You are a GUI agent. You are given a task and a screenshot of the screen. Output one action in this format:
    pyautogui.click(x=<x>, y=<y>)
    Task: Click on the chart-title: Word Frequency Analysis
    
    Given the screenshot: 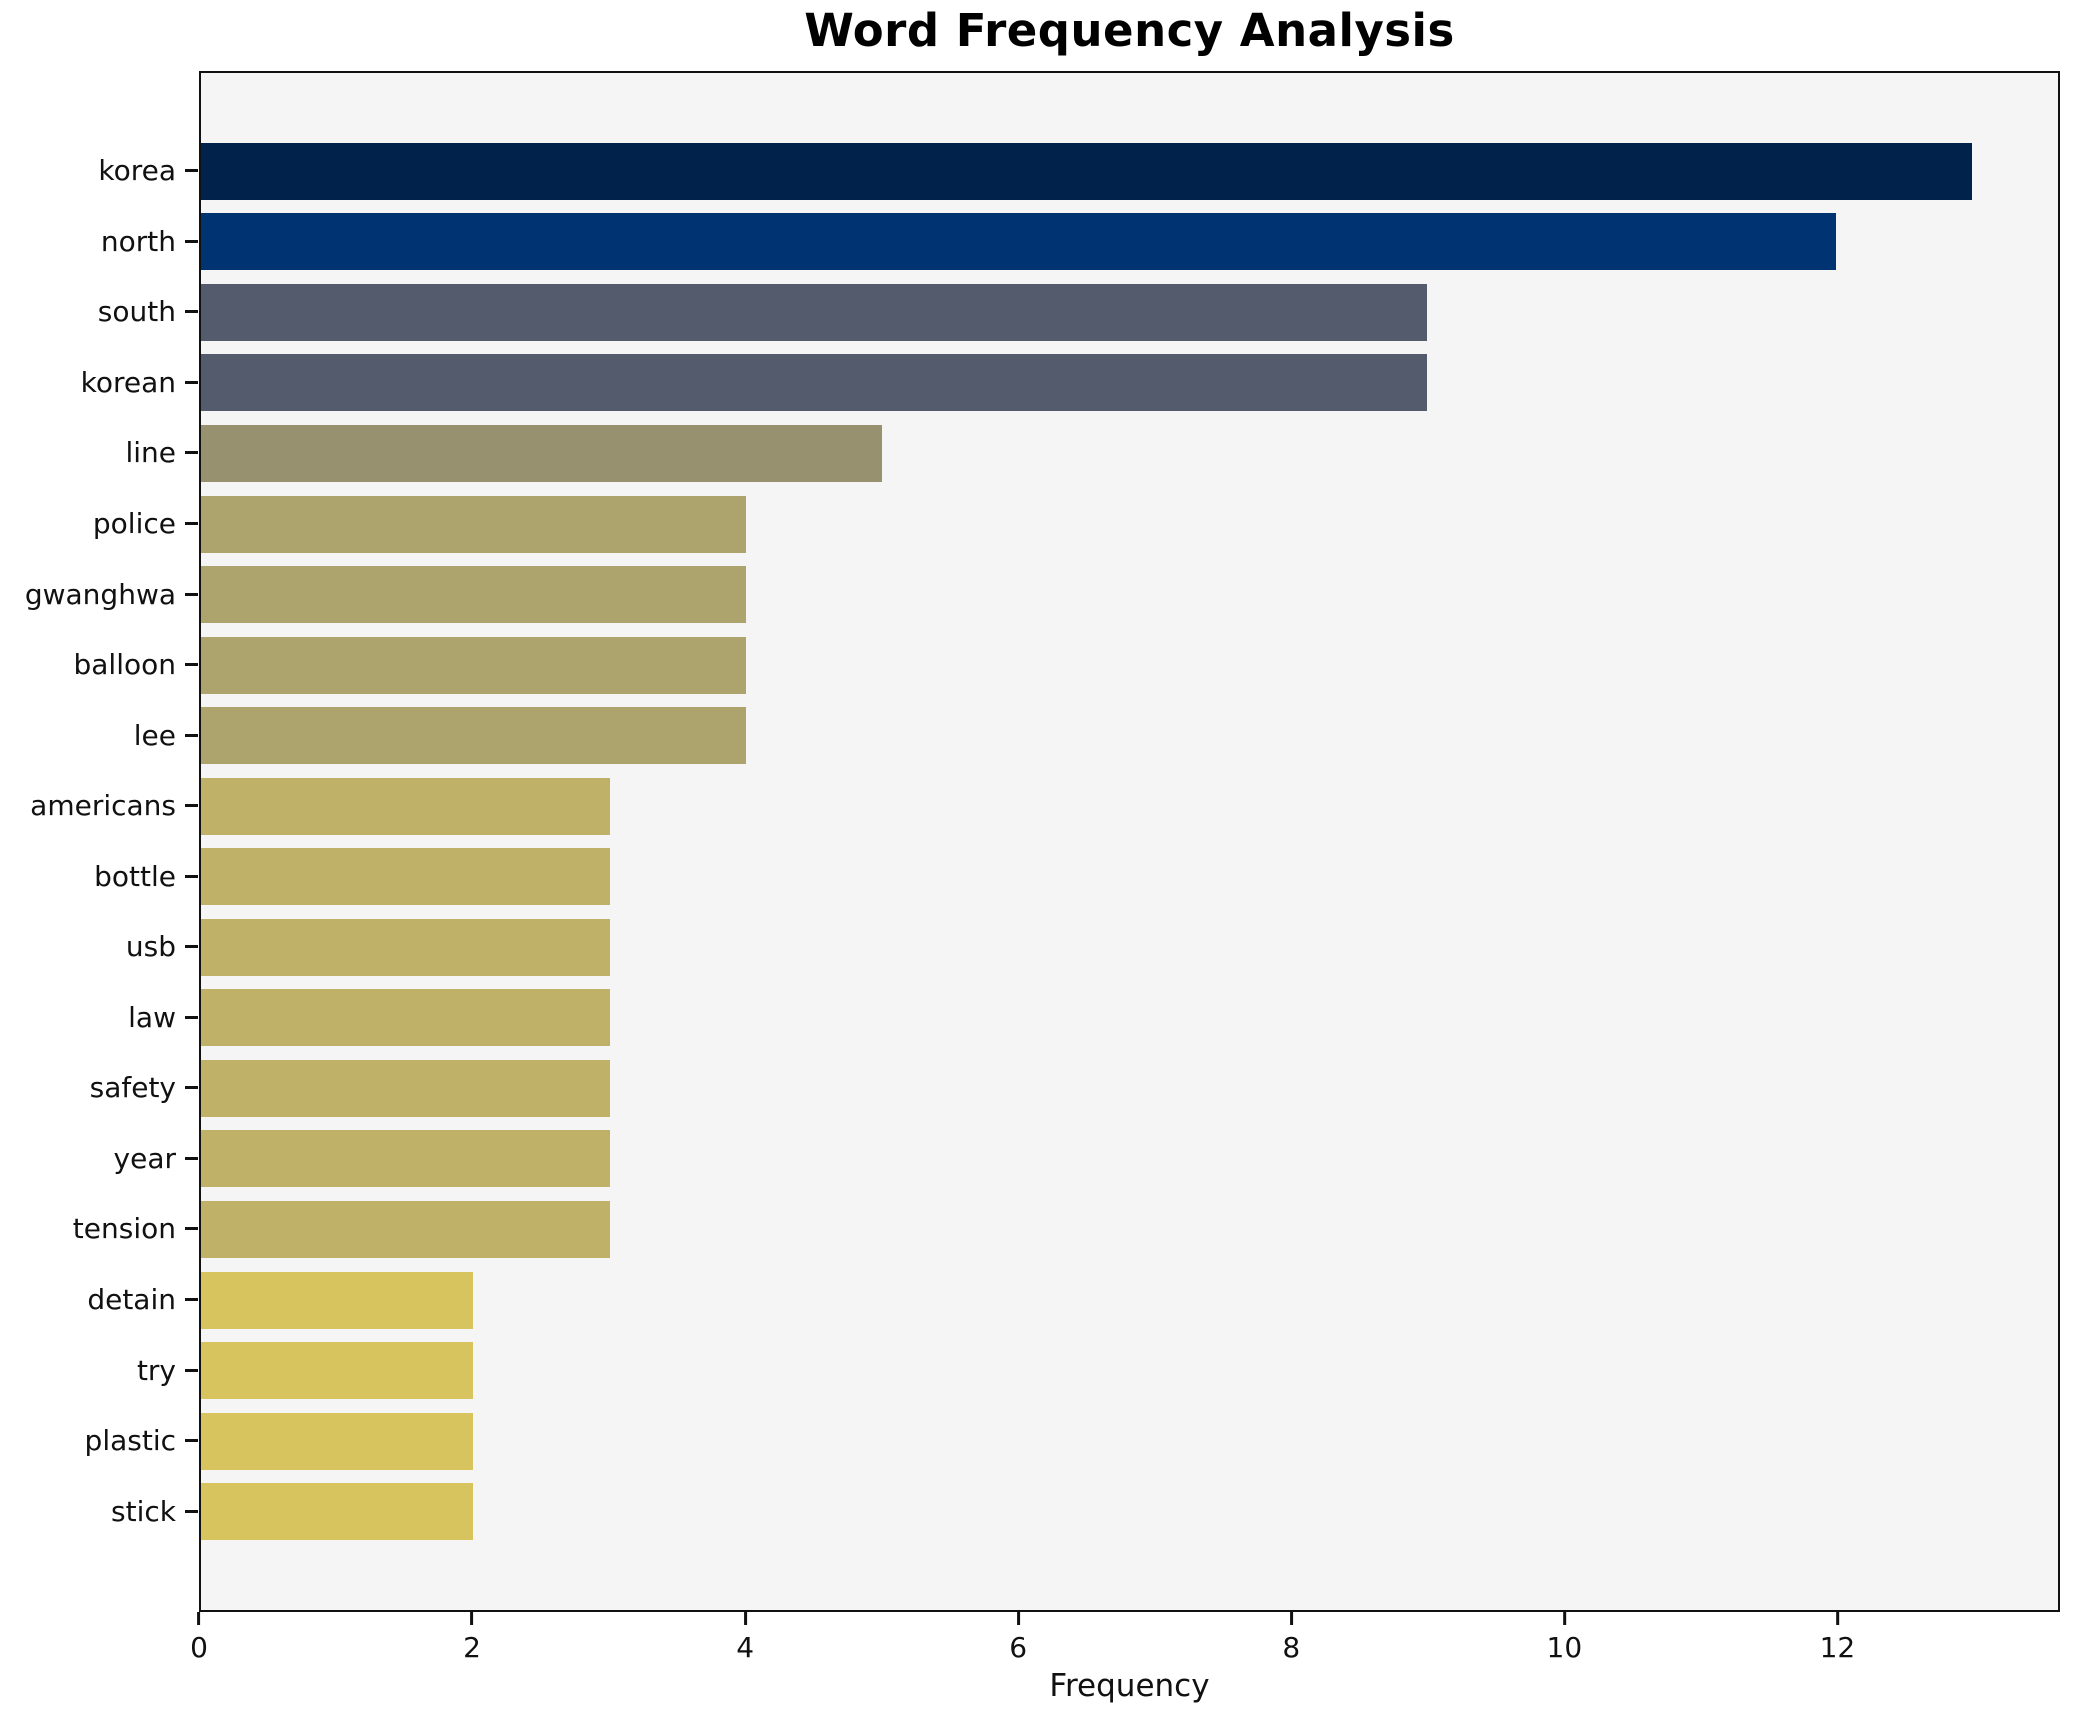 What is the action you would take?
    pyautogui.click(x=1129, y=30)
    